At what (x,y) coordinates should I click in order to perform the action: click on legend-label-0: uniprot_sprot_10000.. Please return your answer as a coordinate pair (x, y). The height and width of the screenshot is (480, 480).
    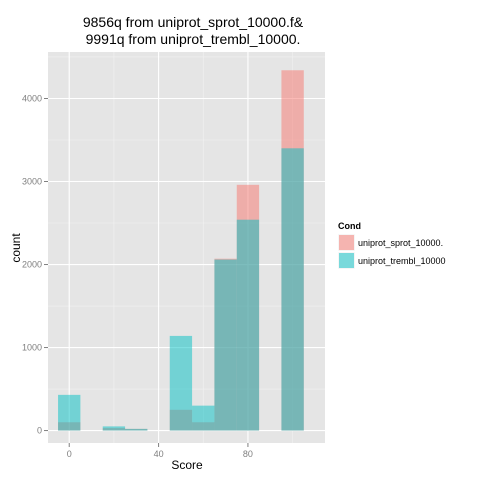
    Looking at the image, I should click on (400, 243).